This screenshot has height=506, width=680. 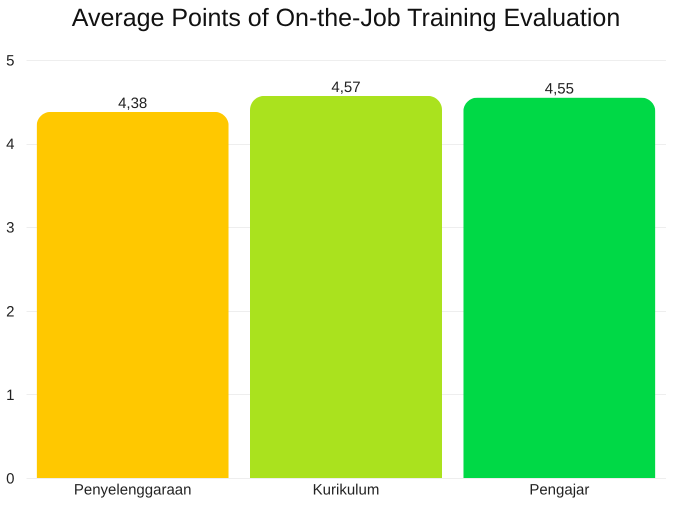 What do you see at coordinates (10, 61) in the screenshot?
I see `y-tick-label: 5` at bounding box center [10, 61].